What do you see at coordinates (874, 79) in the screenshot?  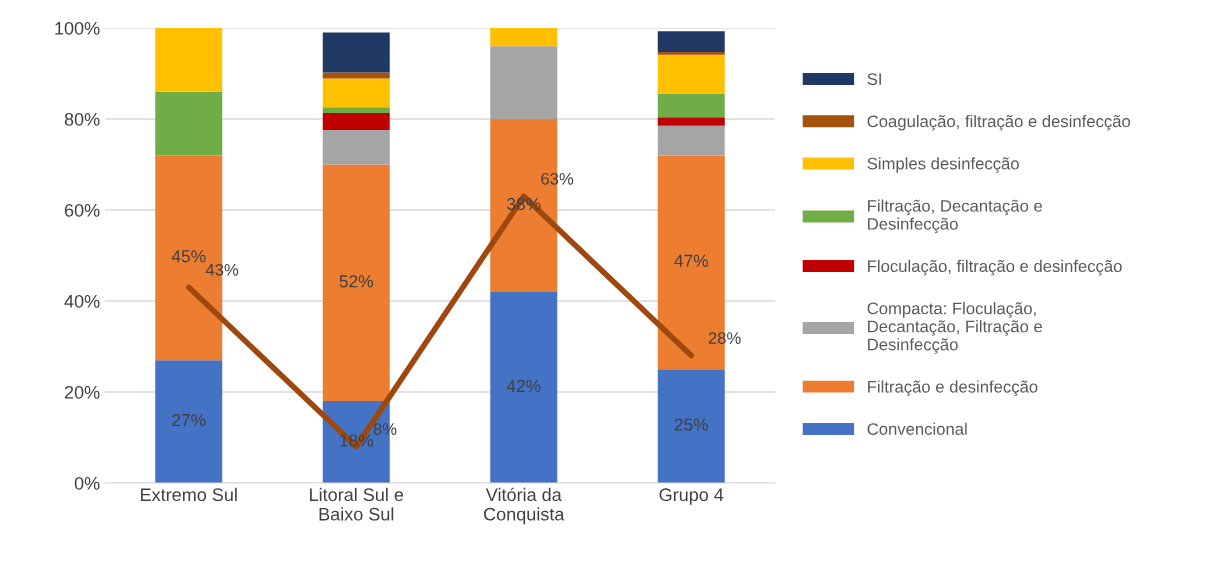 I see `legend-label: SI` at bounding box center [874, 79].